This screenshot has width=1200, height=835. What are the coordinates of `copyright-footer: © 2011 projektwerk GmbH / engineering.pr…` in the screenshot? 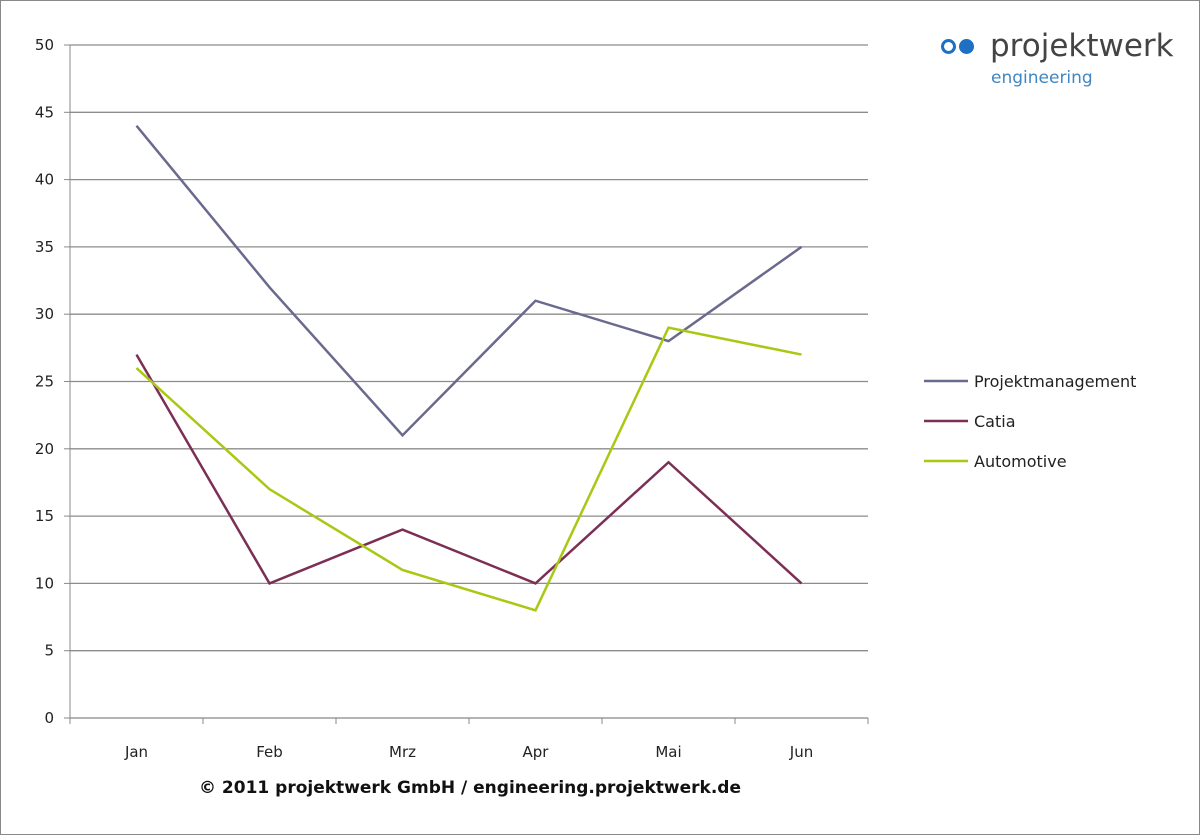 It's located at (470, 788).